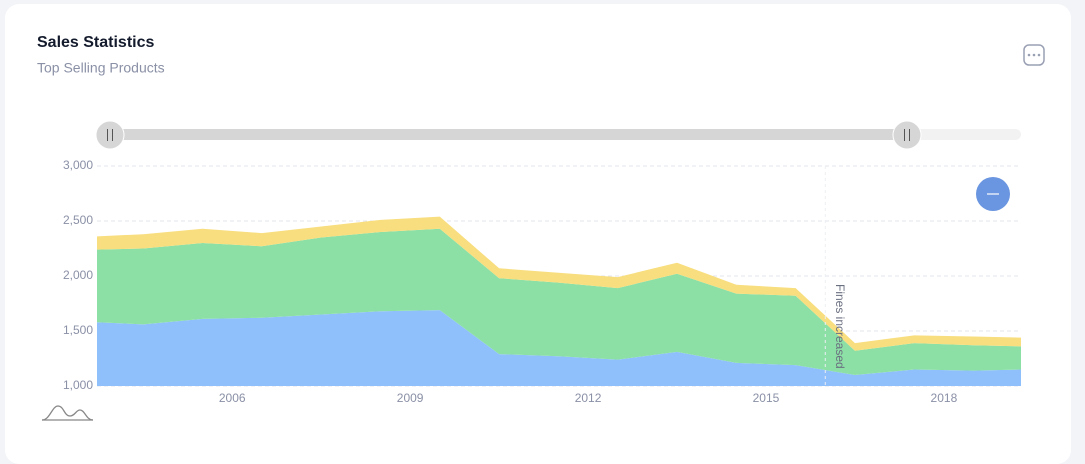  What do you see at coordinates (101, 68) in the screenshot?
I see `subtitle: Top Selling Products` at bounding box center [101, 68].